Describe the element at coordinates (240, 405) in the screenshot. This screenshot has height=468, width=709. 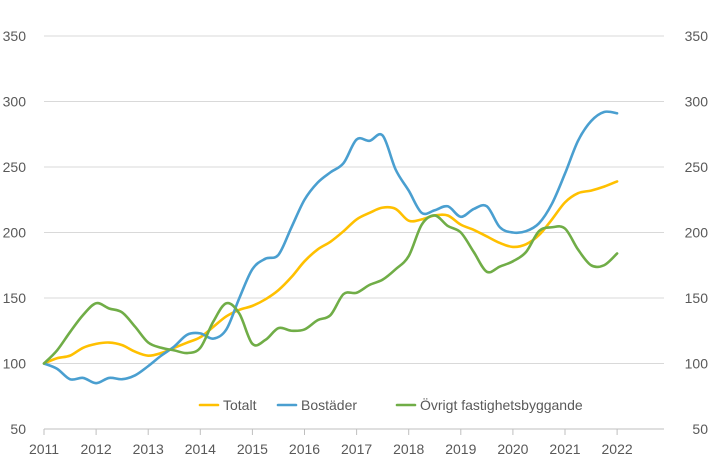
I see `legend-label-totalt: Totalt` at that location.